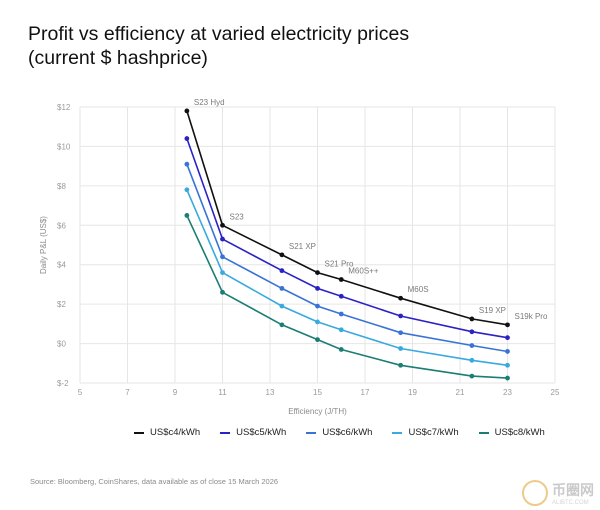 This screenshot has width=600, height=510. I want to click on point-label: S23 Hyd, so click(209, 102).